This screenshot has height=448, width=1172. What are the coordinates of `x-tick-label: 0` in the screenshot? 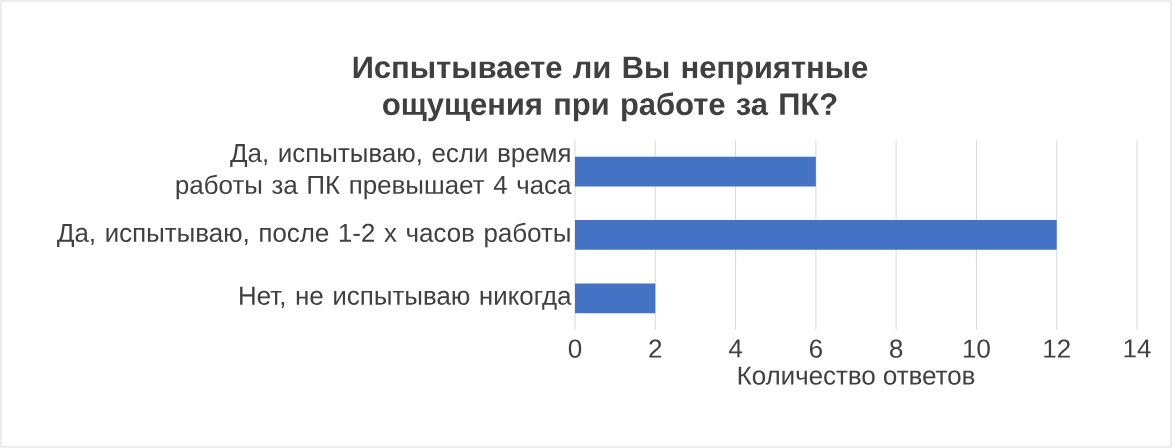 It's located at (575, 348).